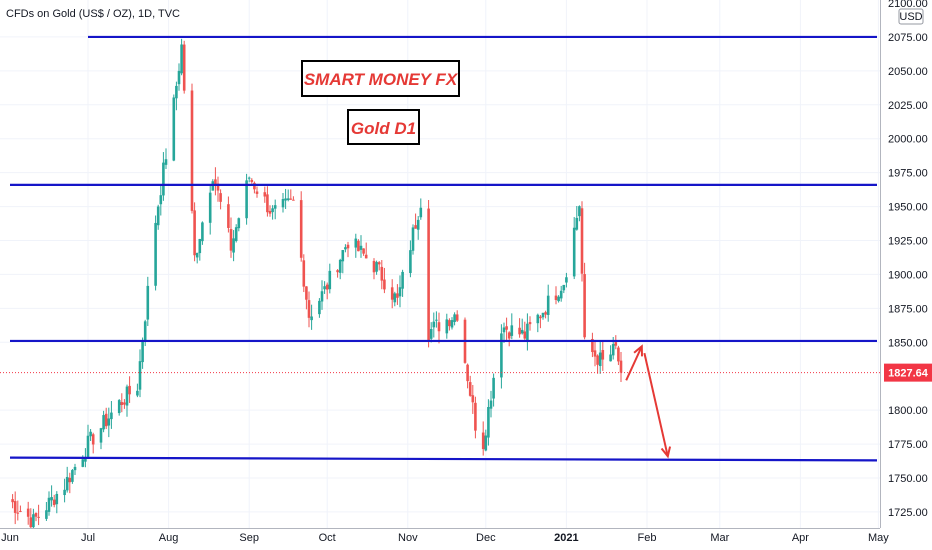 This screenshot has height=550, width=932. I want to click on time-tick-label: 2021, so click(566, 538).